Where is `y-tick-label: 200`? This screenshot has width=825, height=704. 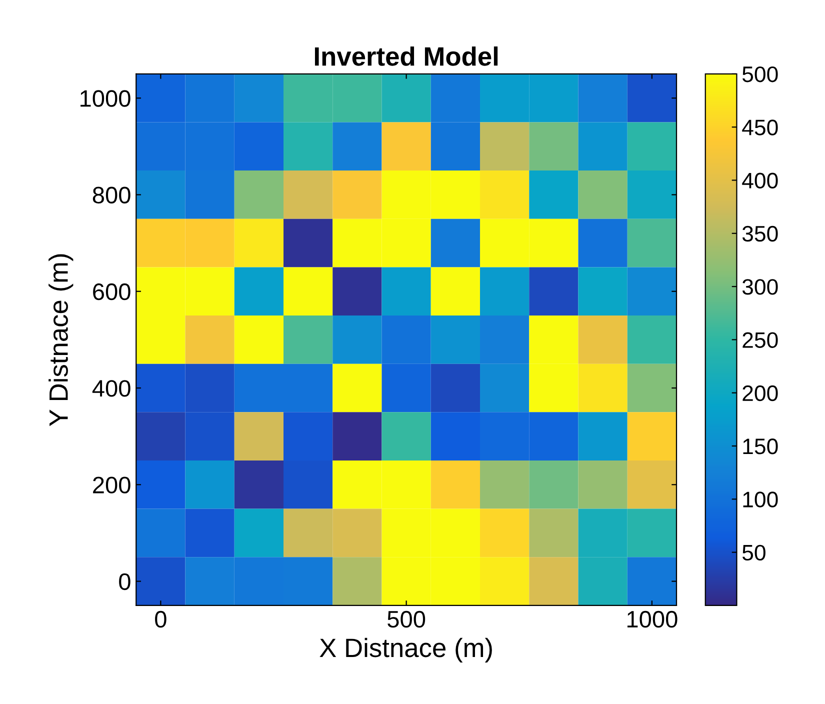
y-tick-label: 200 is located at coordinates (111, 485).